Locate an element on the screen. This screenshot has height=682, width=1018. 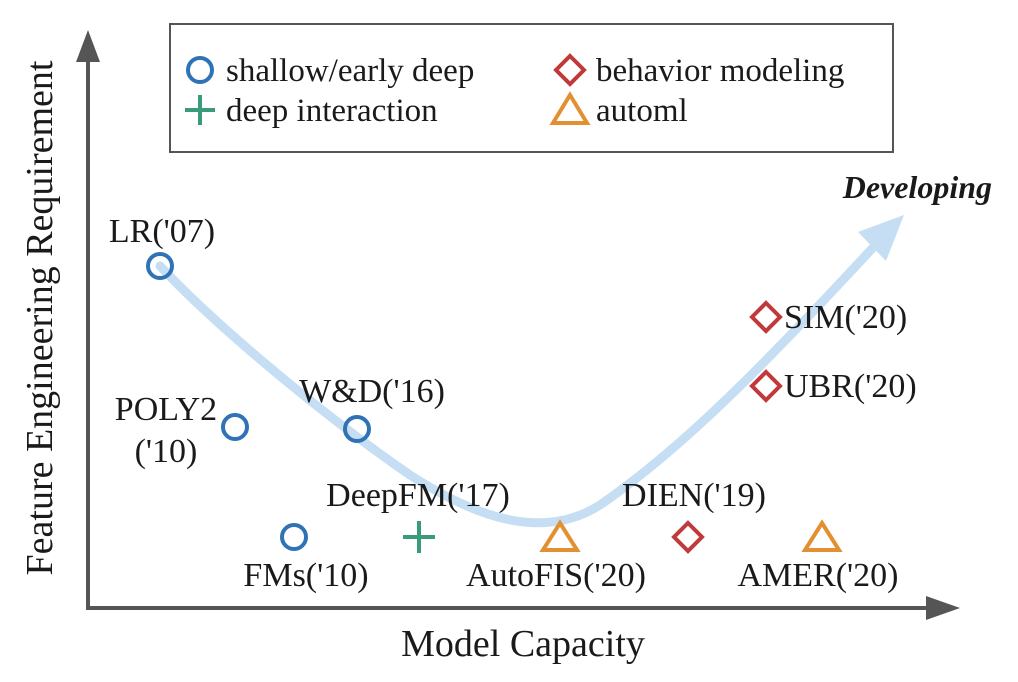
label-autofis-20: AutoFIS('20) is located at coordinates (556, 575).